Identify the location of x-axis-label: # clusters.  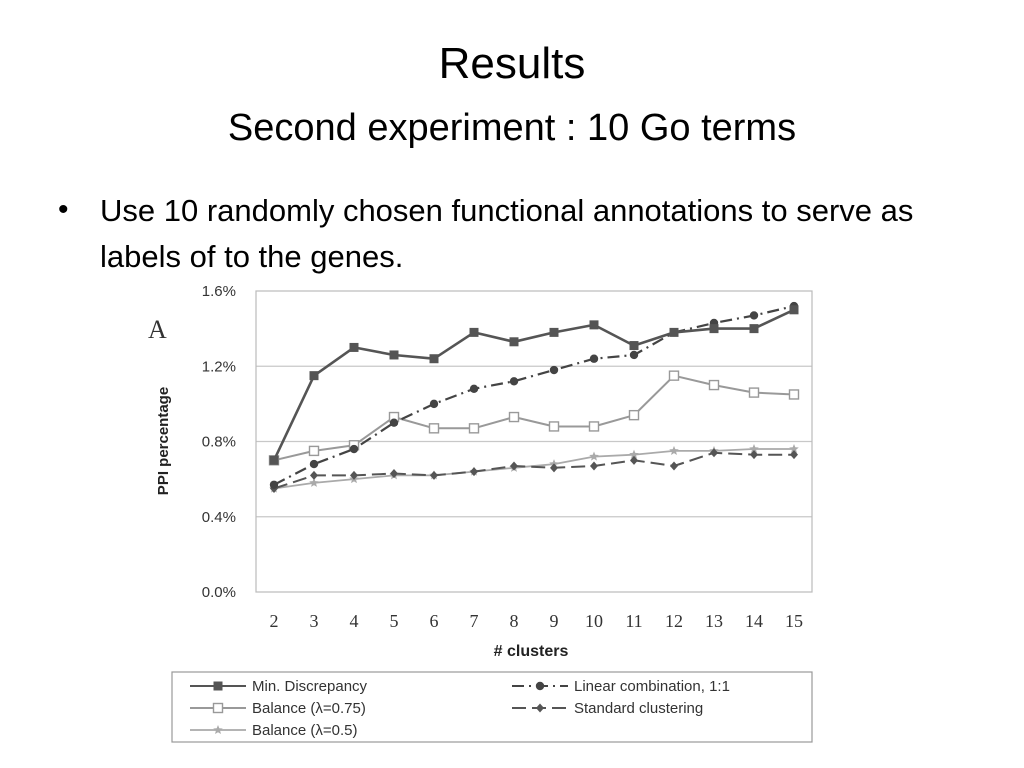
(531, 651).